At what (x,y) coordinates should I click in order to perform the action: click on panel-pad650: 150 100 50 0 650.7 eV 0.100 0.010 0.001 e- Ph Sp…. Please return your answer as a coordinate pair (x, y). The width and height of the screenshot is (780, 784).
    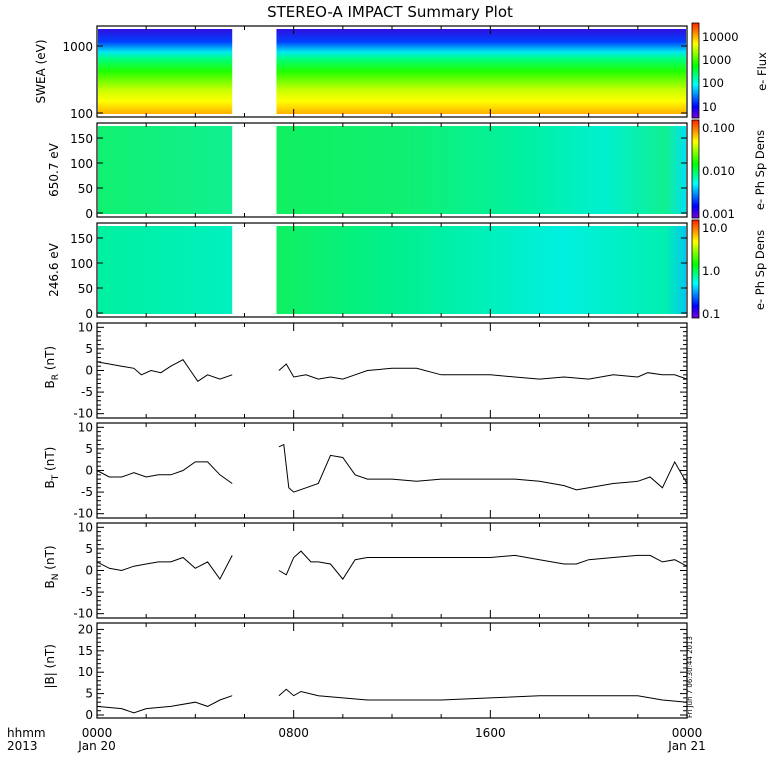
    Looking at the image, I should click on (407, 170).